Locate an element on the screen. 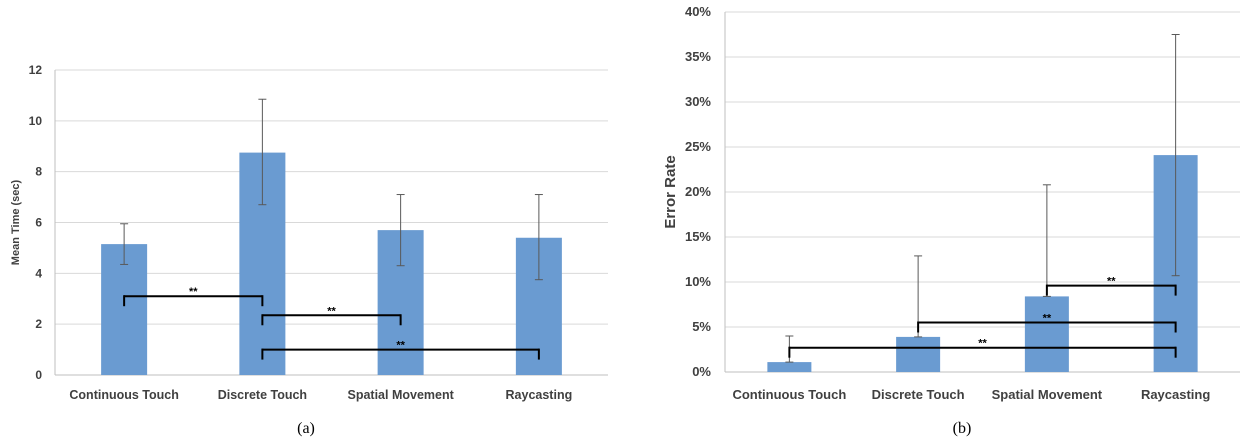 The height and width of the screenshot is (446, 1255). y-tick-label: 10% is located at coordinates (698, 281).